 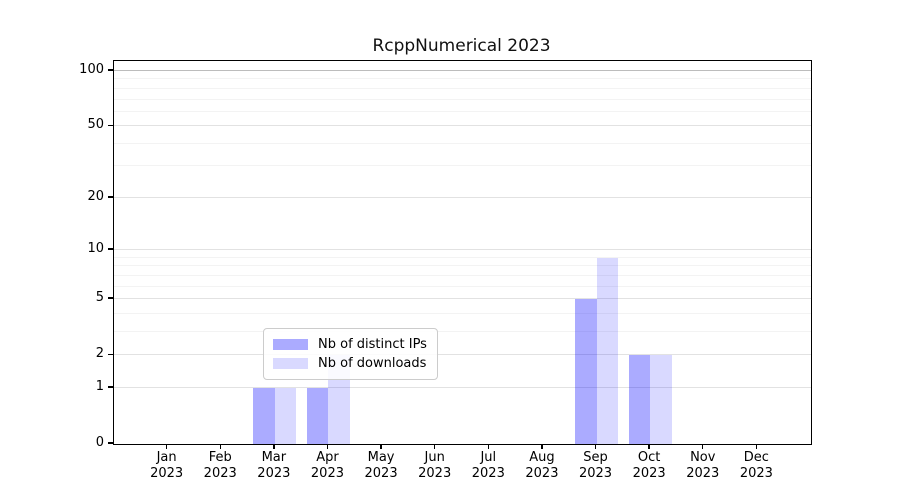 What do you see at coordinates (461, 46) in the screenshot?
I see `chart-title: RcppNumerical 2023` at bounding box center [461, 46].